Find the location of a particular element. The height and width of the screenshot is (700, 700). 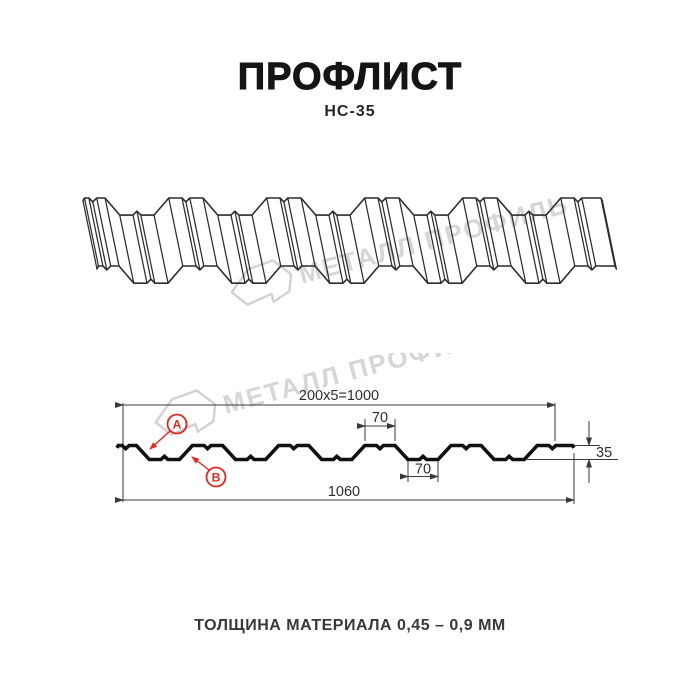

label-b: В is located at coordinates (216, 478).